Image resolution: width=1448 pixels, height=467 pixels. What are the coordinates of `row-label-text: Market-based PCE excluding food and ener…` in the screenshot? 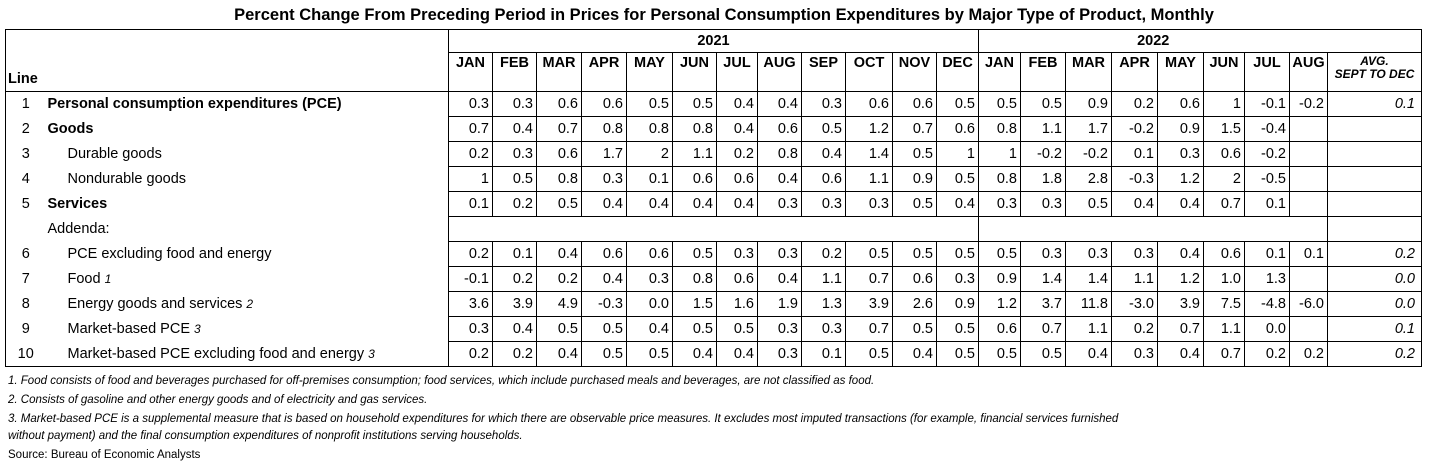 It's located at (216, 353).